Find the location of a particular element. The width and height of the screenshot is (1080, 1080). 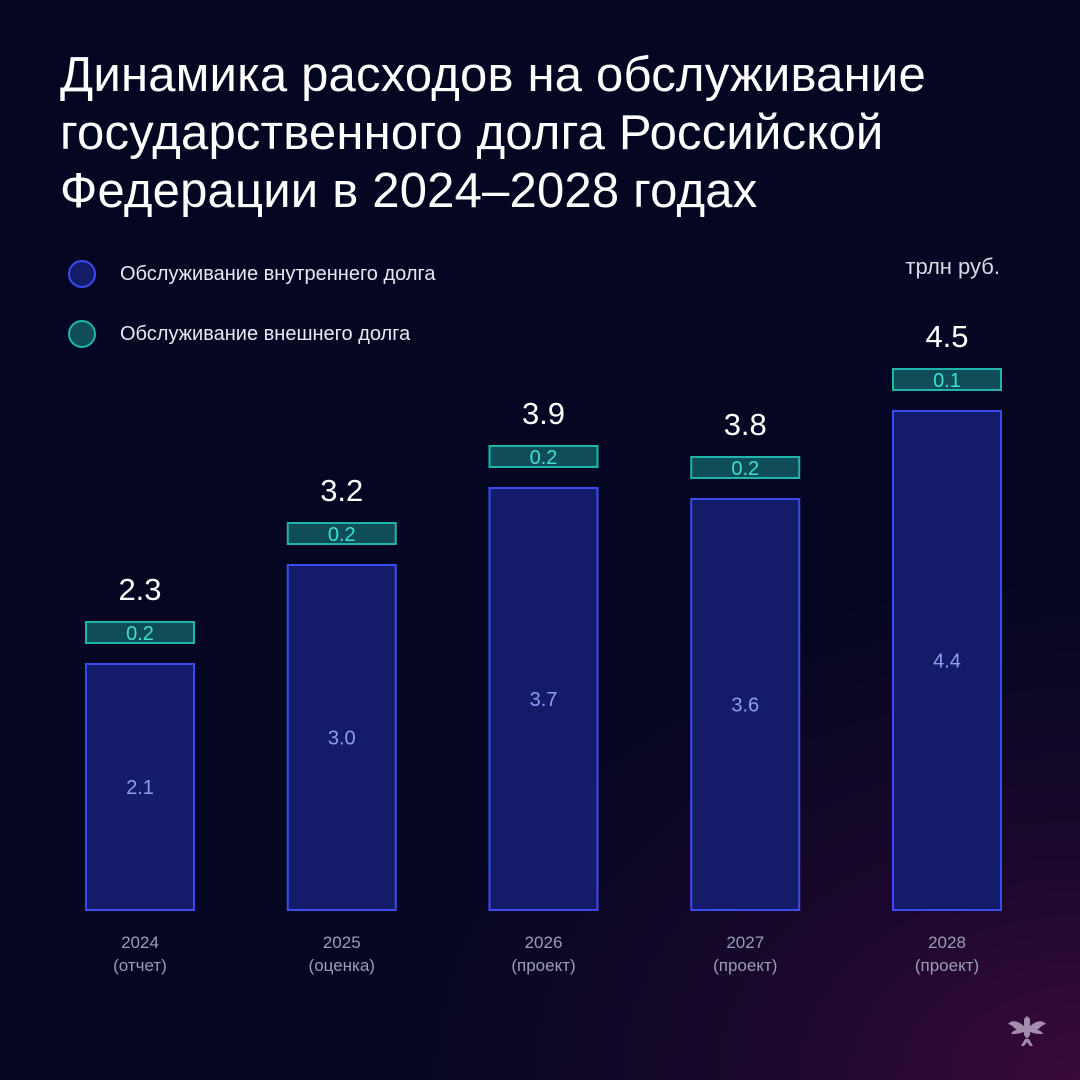

x-tick-label: 2024 is located at coordinates (140, 942).